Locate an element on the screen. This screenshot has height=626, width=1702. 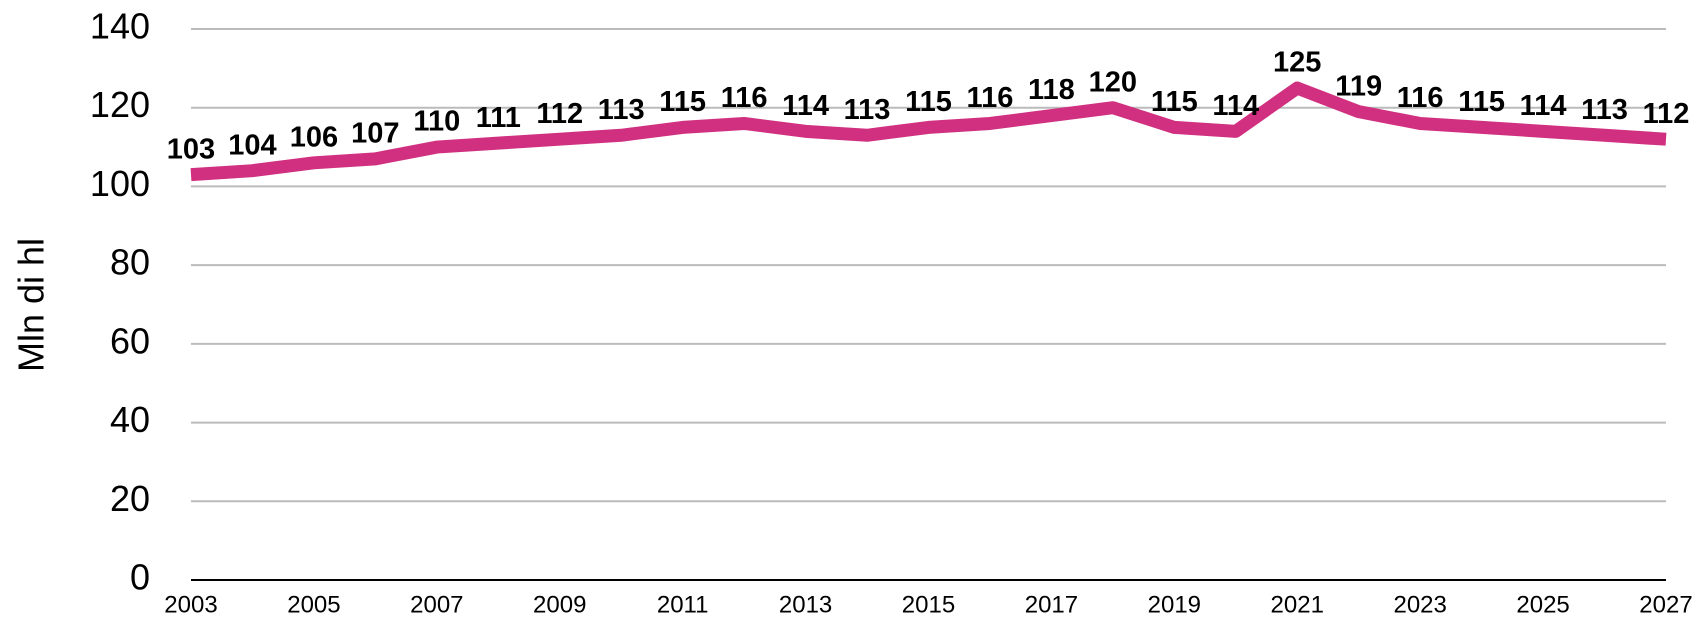
data-label: 110 is located at coordinates (436, 122).